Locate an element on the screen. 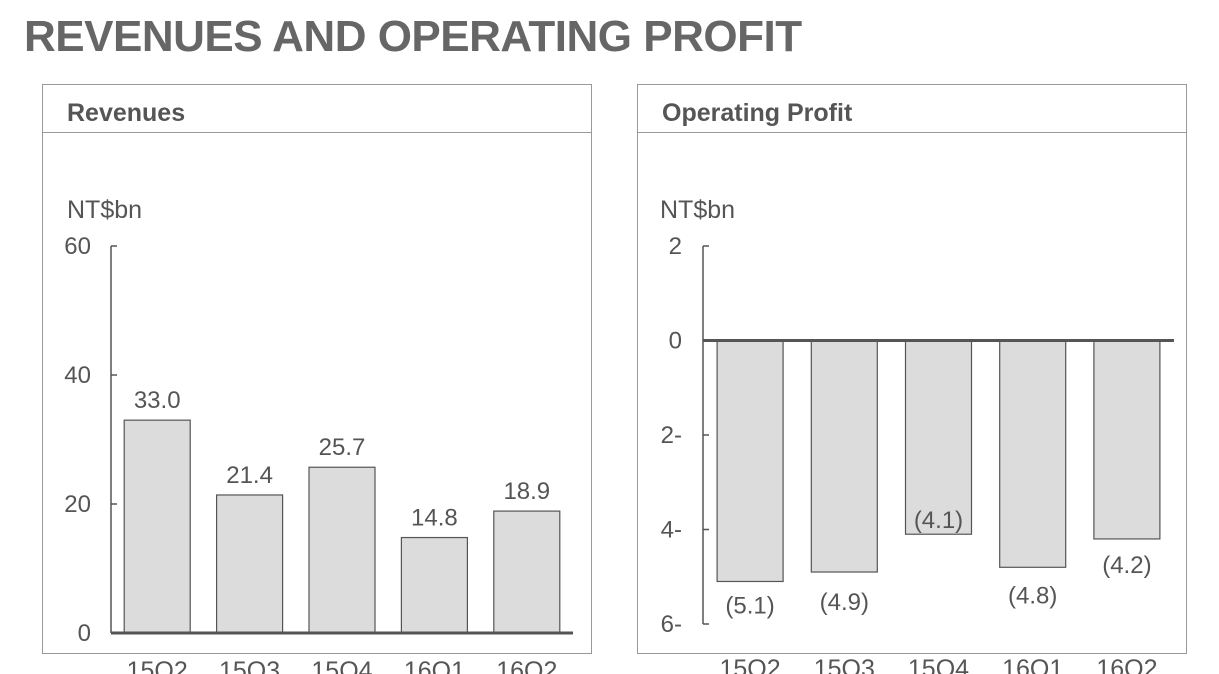  data-label: (4.1) is located at coordinates (938, 520).